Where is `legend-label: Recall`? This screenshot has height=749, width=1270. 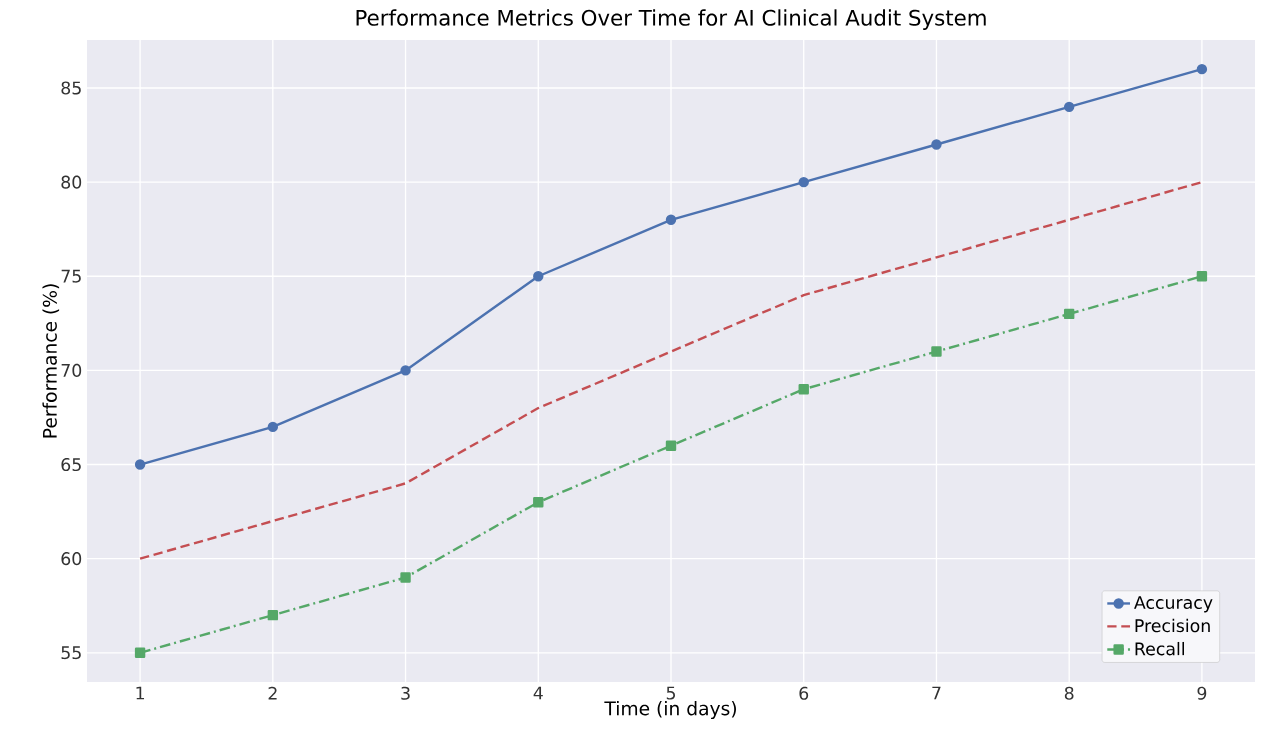 legend-label: Recall is located at coordinates (1160, 648).